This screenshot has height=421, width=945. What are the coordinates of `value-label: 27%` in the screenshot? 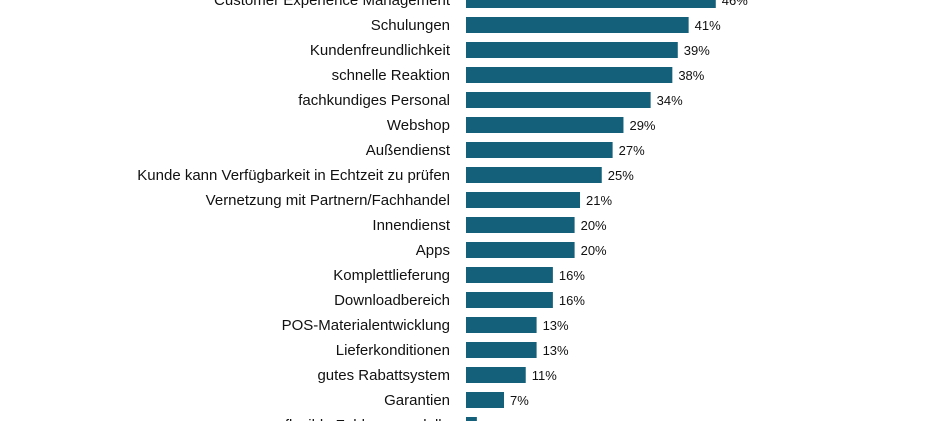 It's located at (632, 150).